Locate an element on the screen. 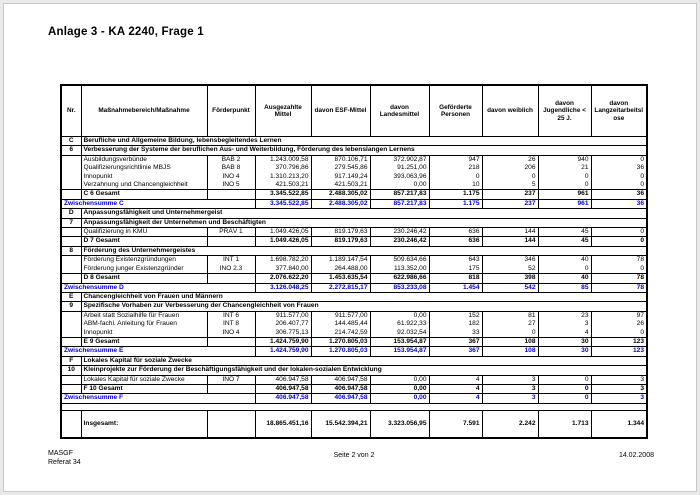 The width and height of the screenshot is (700, 495). column-header: davon Langzeitarbeitslose is located at coordinates (619, 110).